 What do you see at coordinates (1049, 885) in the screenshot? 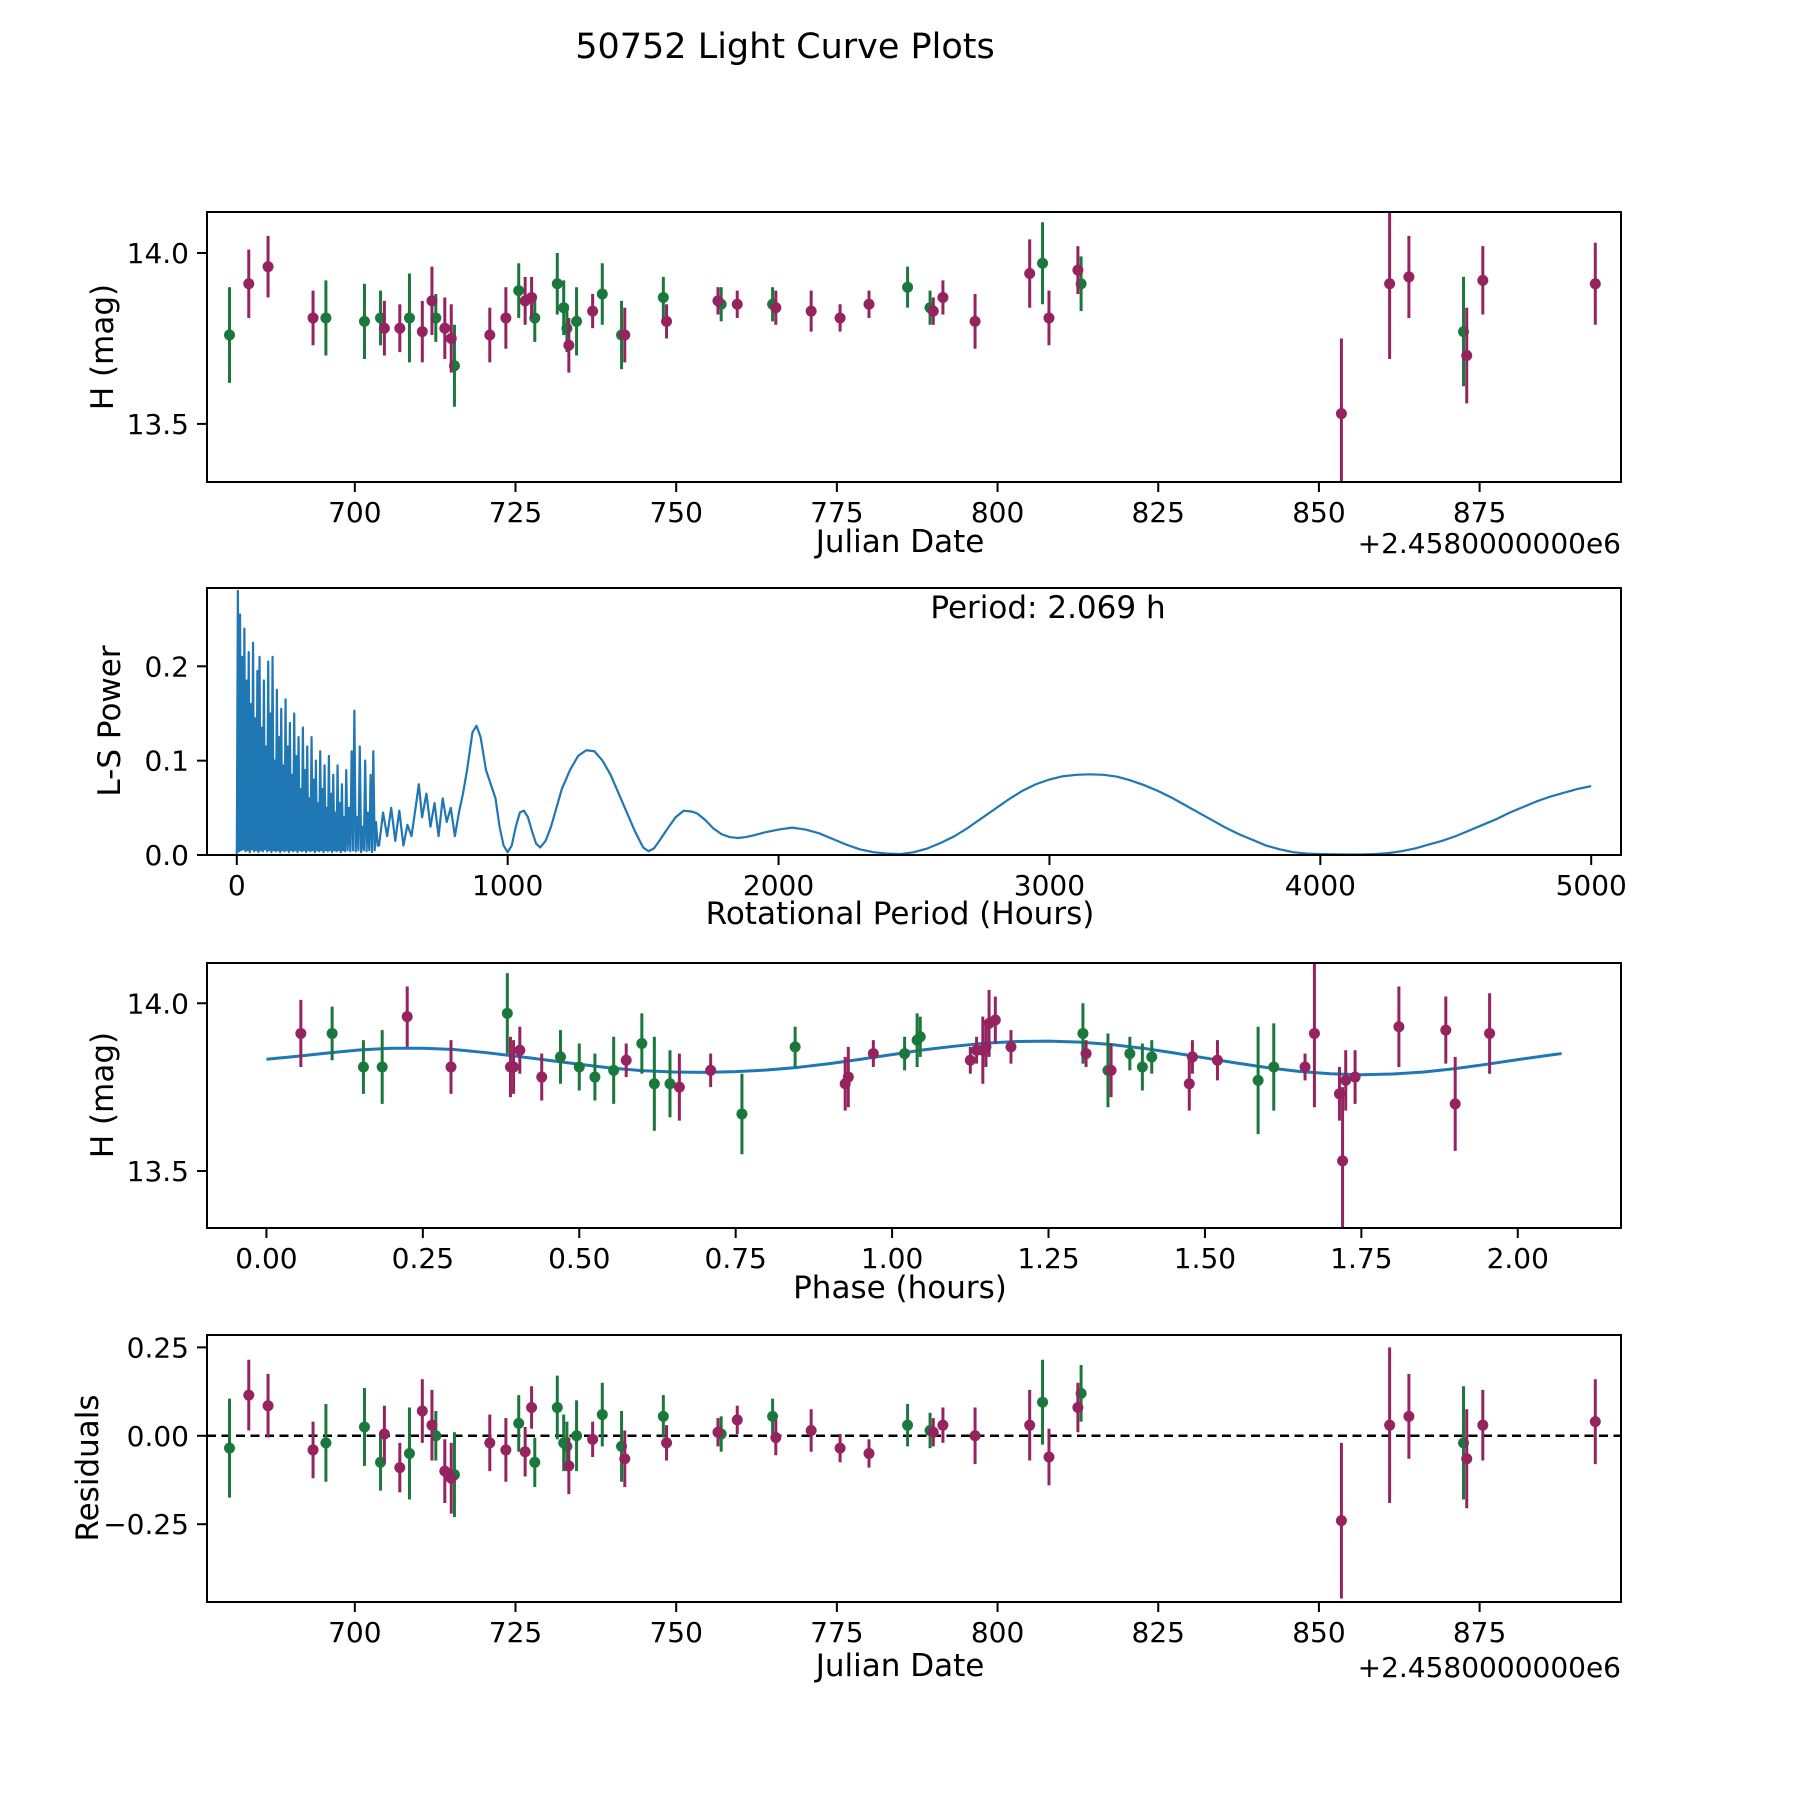
I see `svg-text: 3000` at bounding box center [1049, 885].